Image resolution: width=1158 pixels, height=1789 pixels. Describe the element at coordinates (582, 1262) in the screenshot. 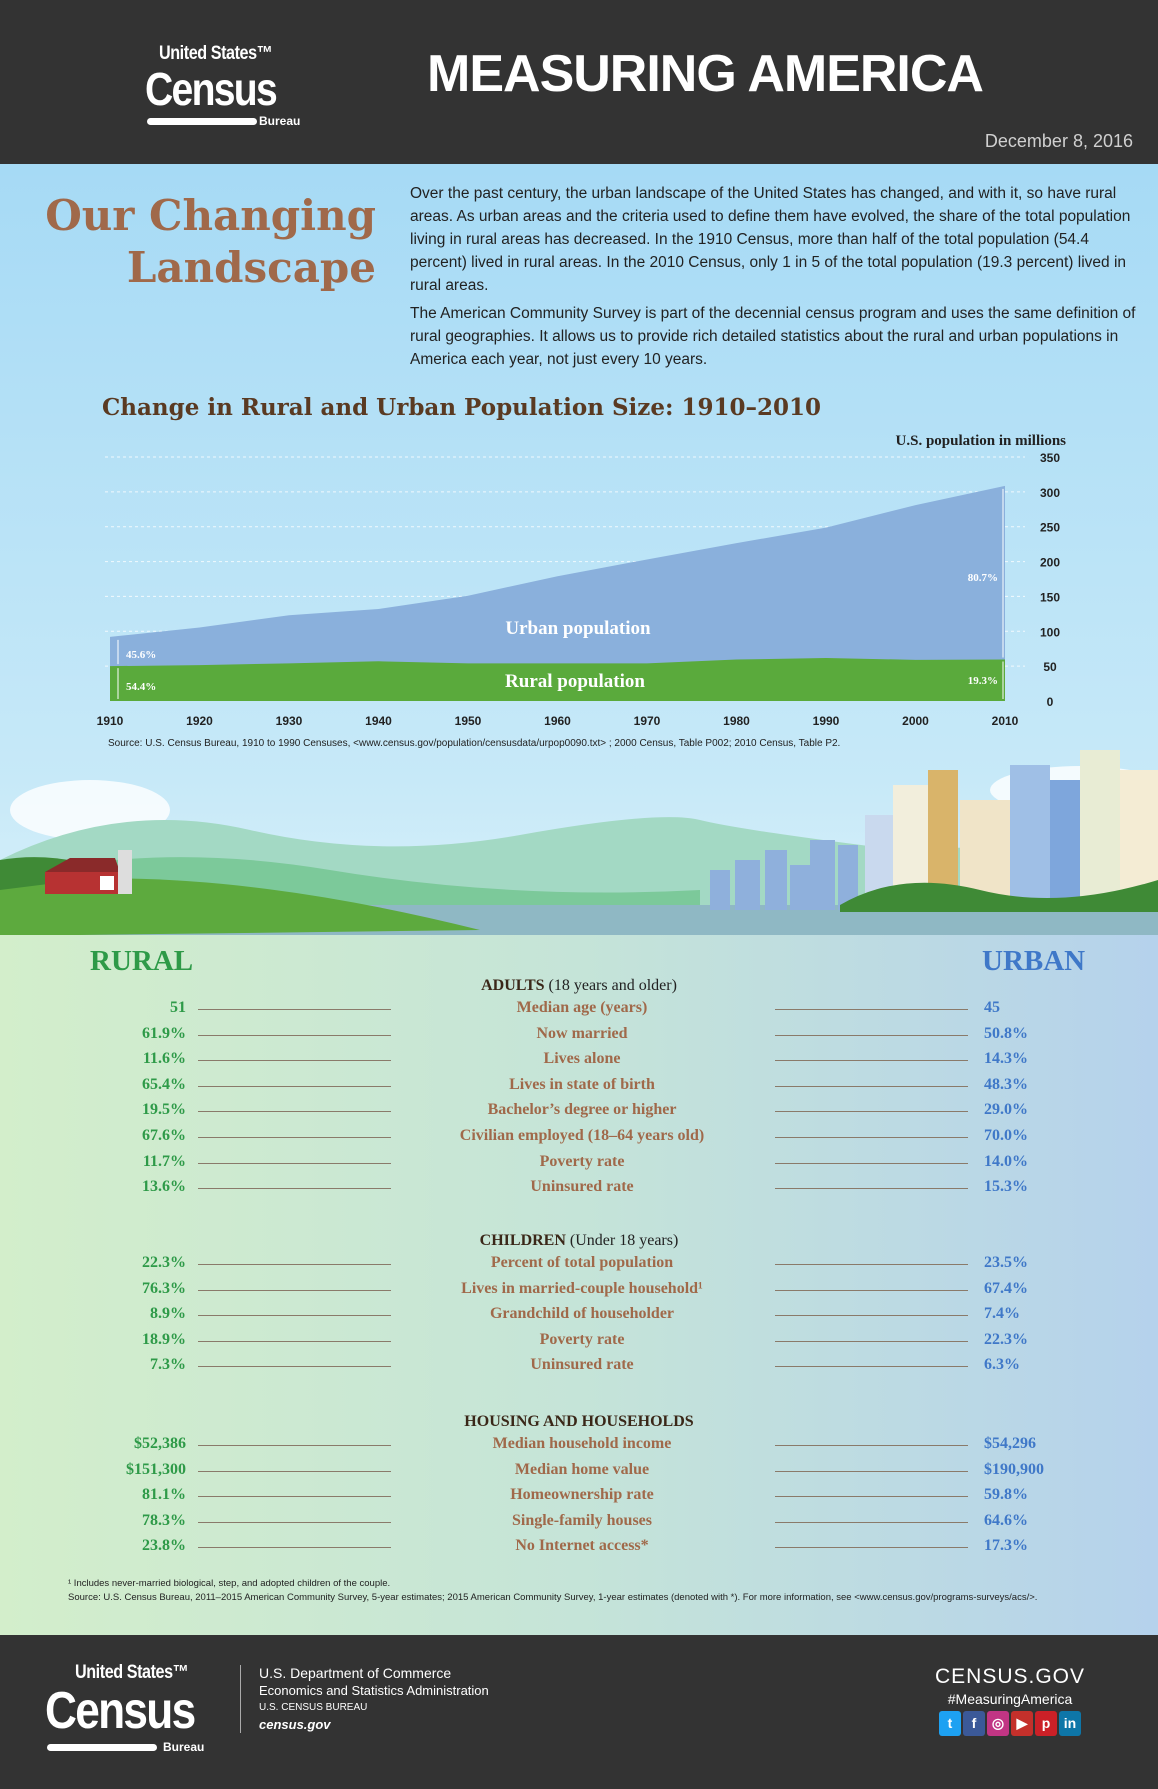

I see `stat-label: Percent of total population` at that location.